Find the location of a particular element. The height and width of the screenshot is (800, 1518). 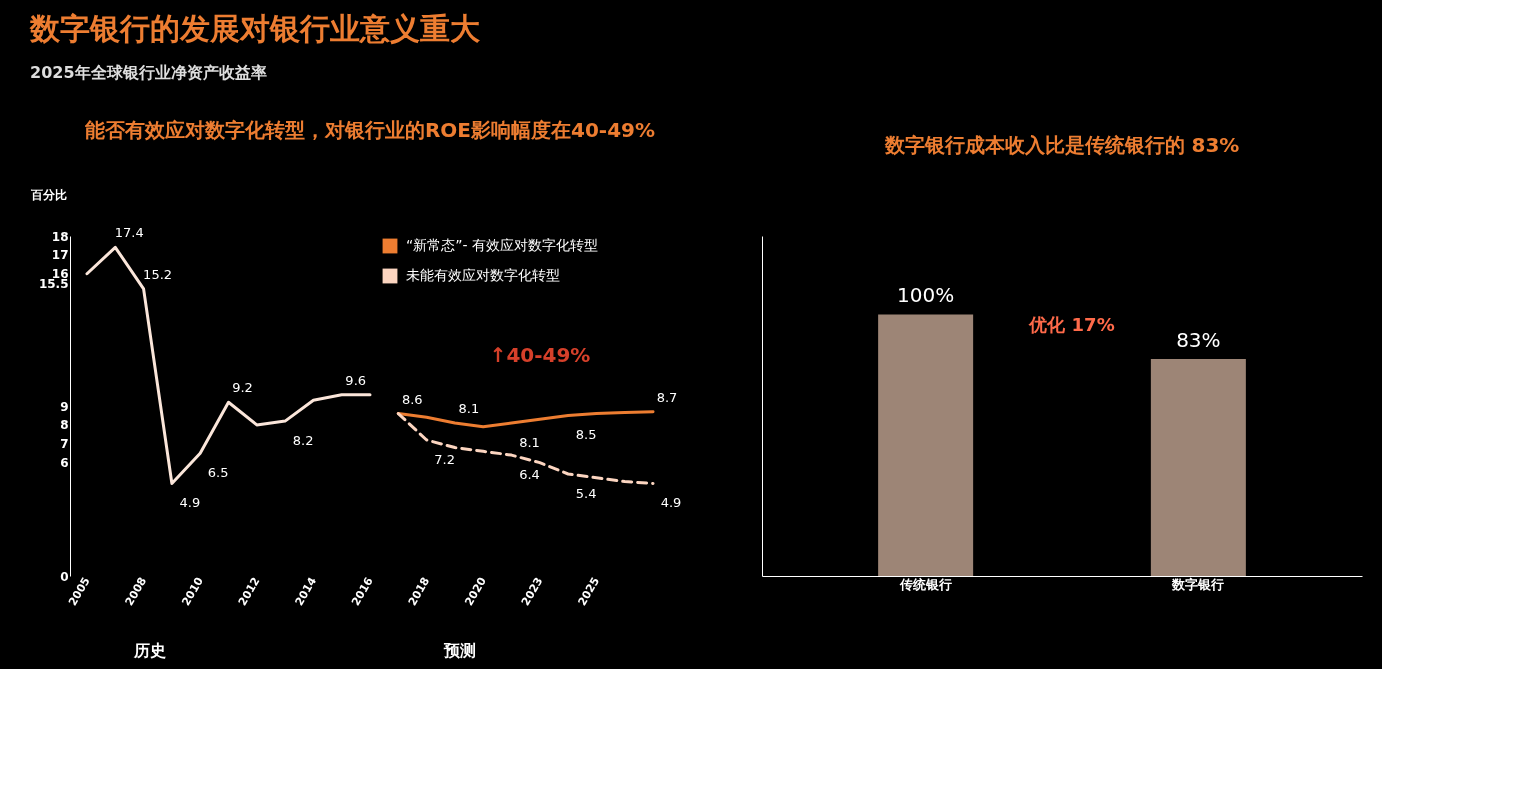

text: 历史 is located at coordinates (149, 650).